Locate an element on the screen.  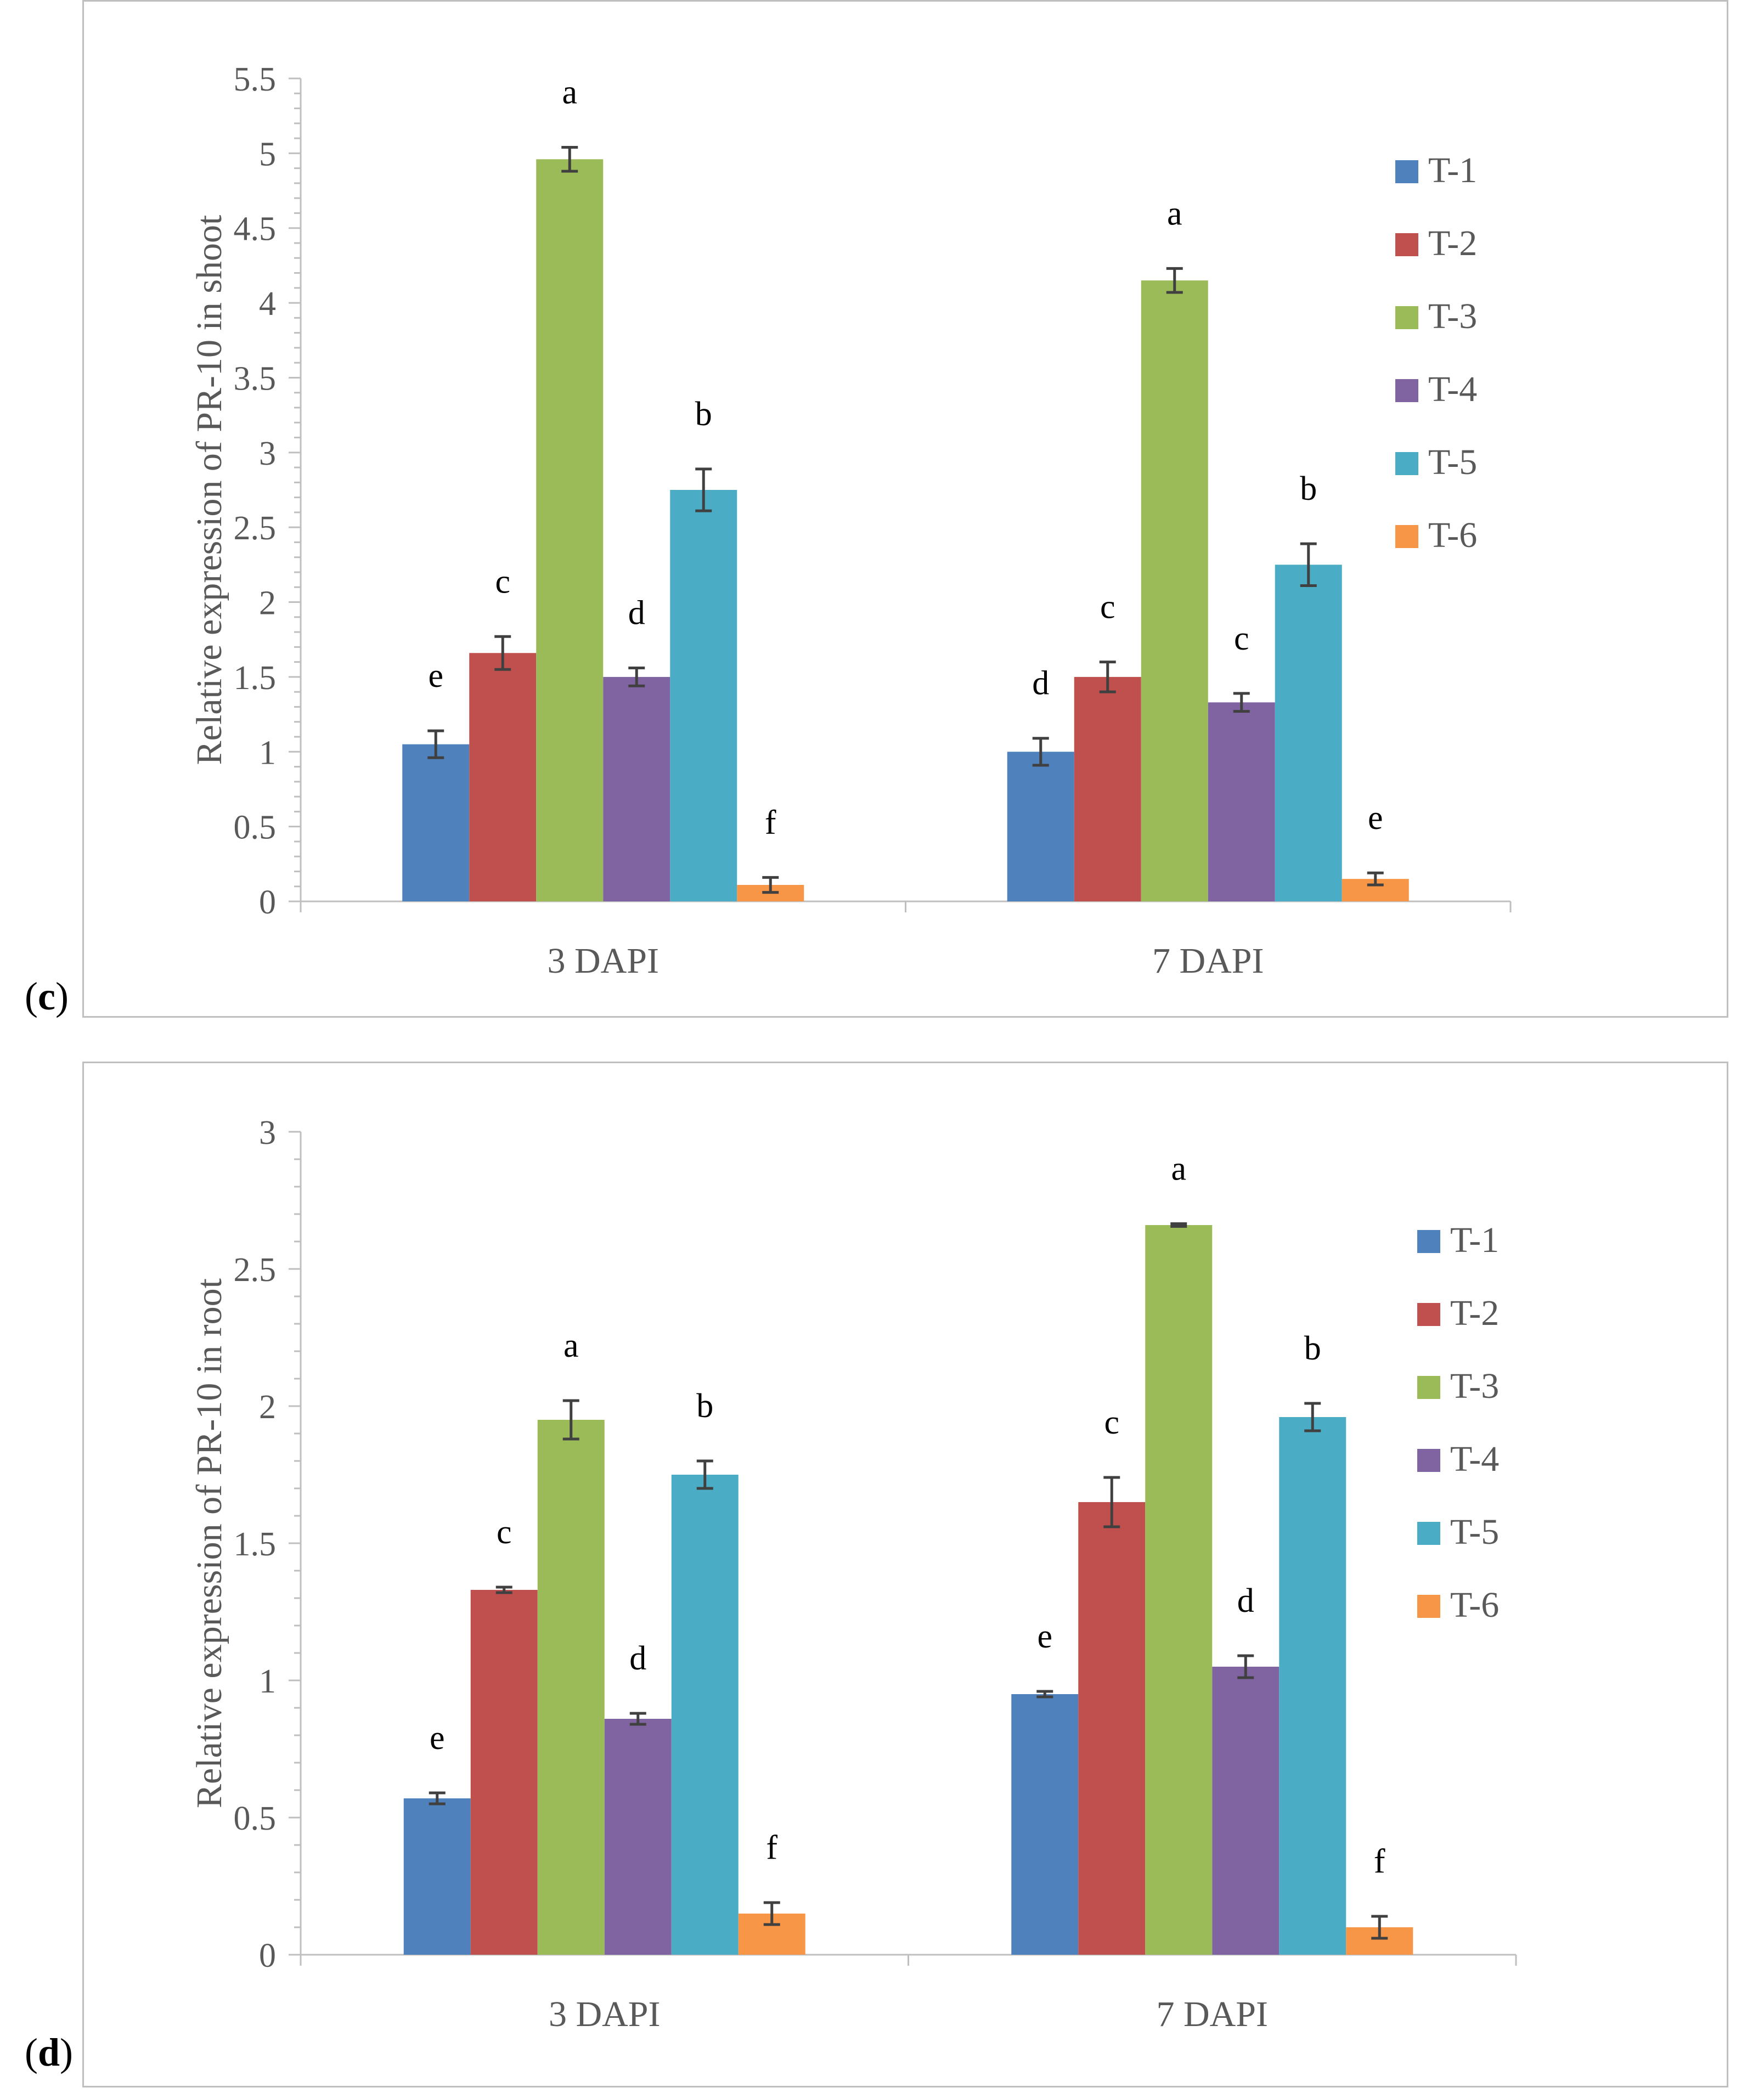
y-tick-label: 3.5 is located at coordinates (255, 378).